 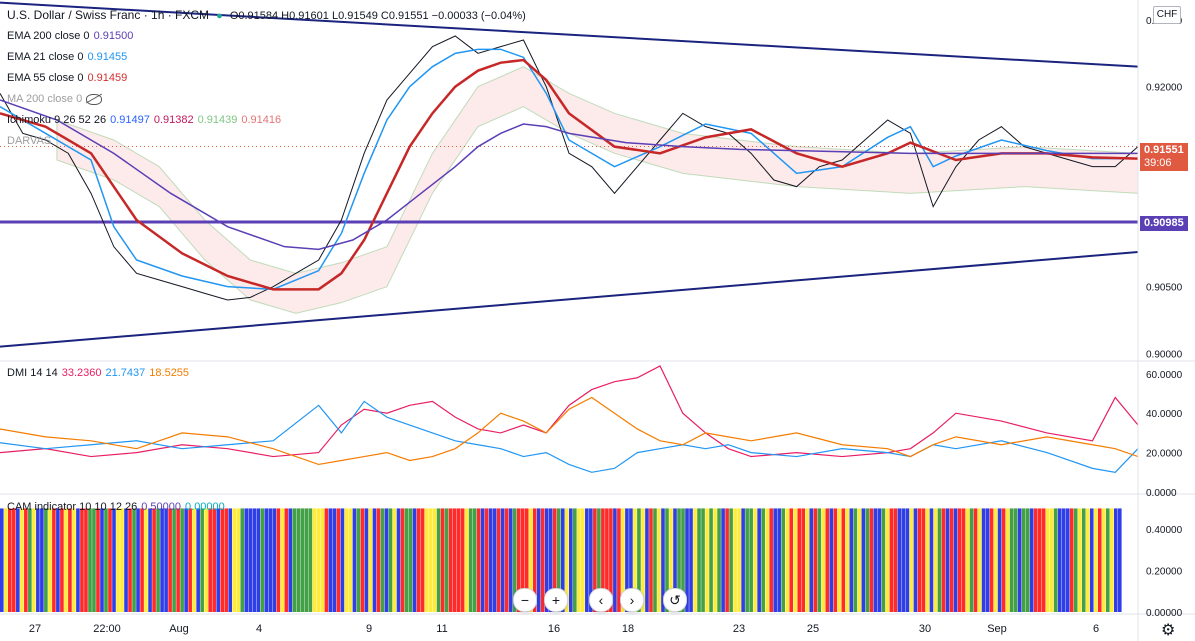 What do you see at coordinates (146, 99) in the screenshot?
I see `legend-ma200: MA 200 close 0` at bounding box center [146, 99].